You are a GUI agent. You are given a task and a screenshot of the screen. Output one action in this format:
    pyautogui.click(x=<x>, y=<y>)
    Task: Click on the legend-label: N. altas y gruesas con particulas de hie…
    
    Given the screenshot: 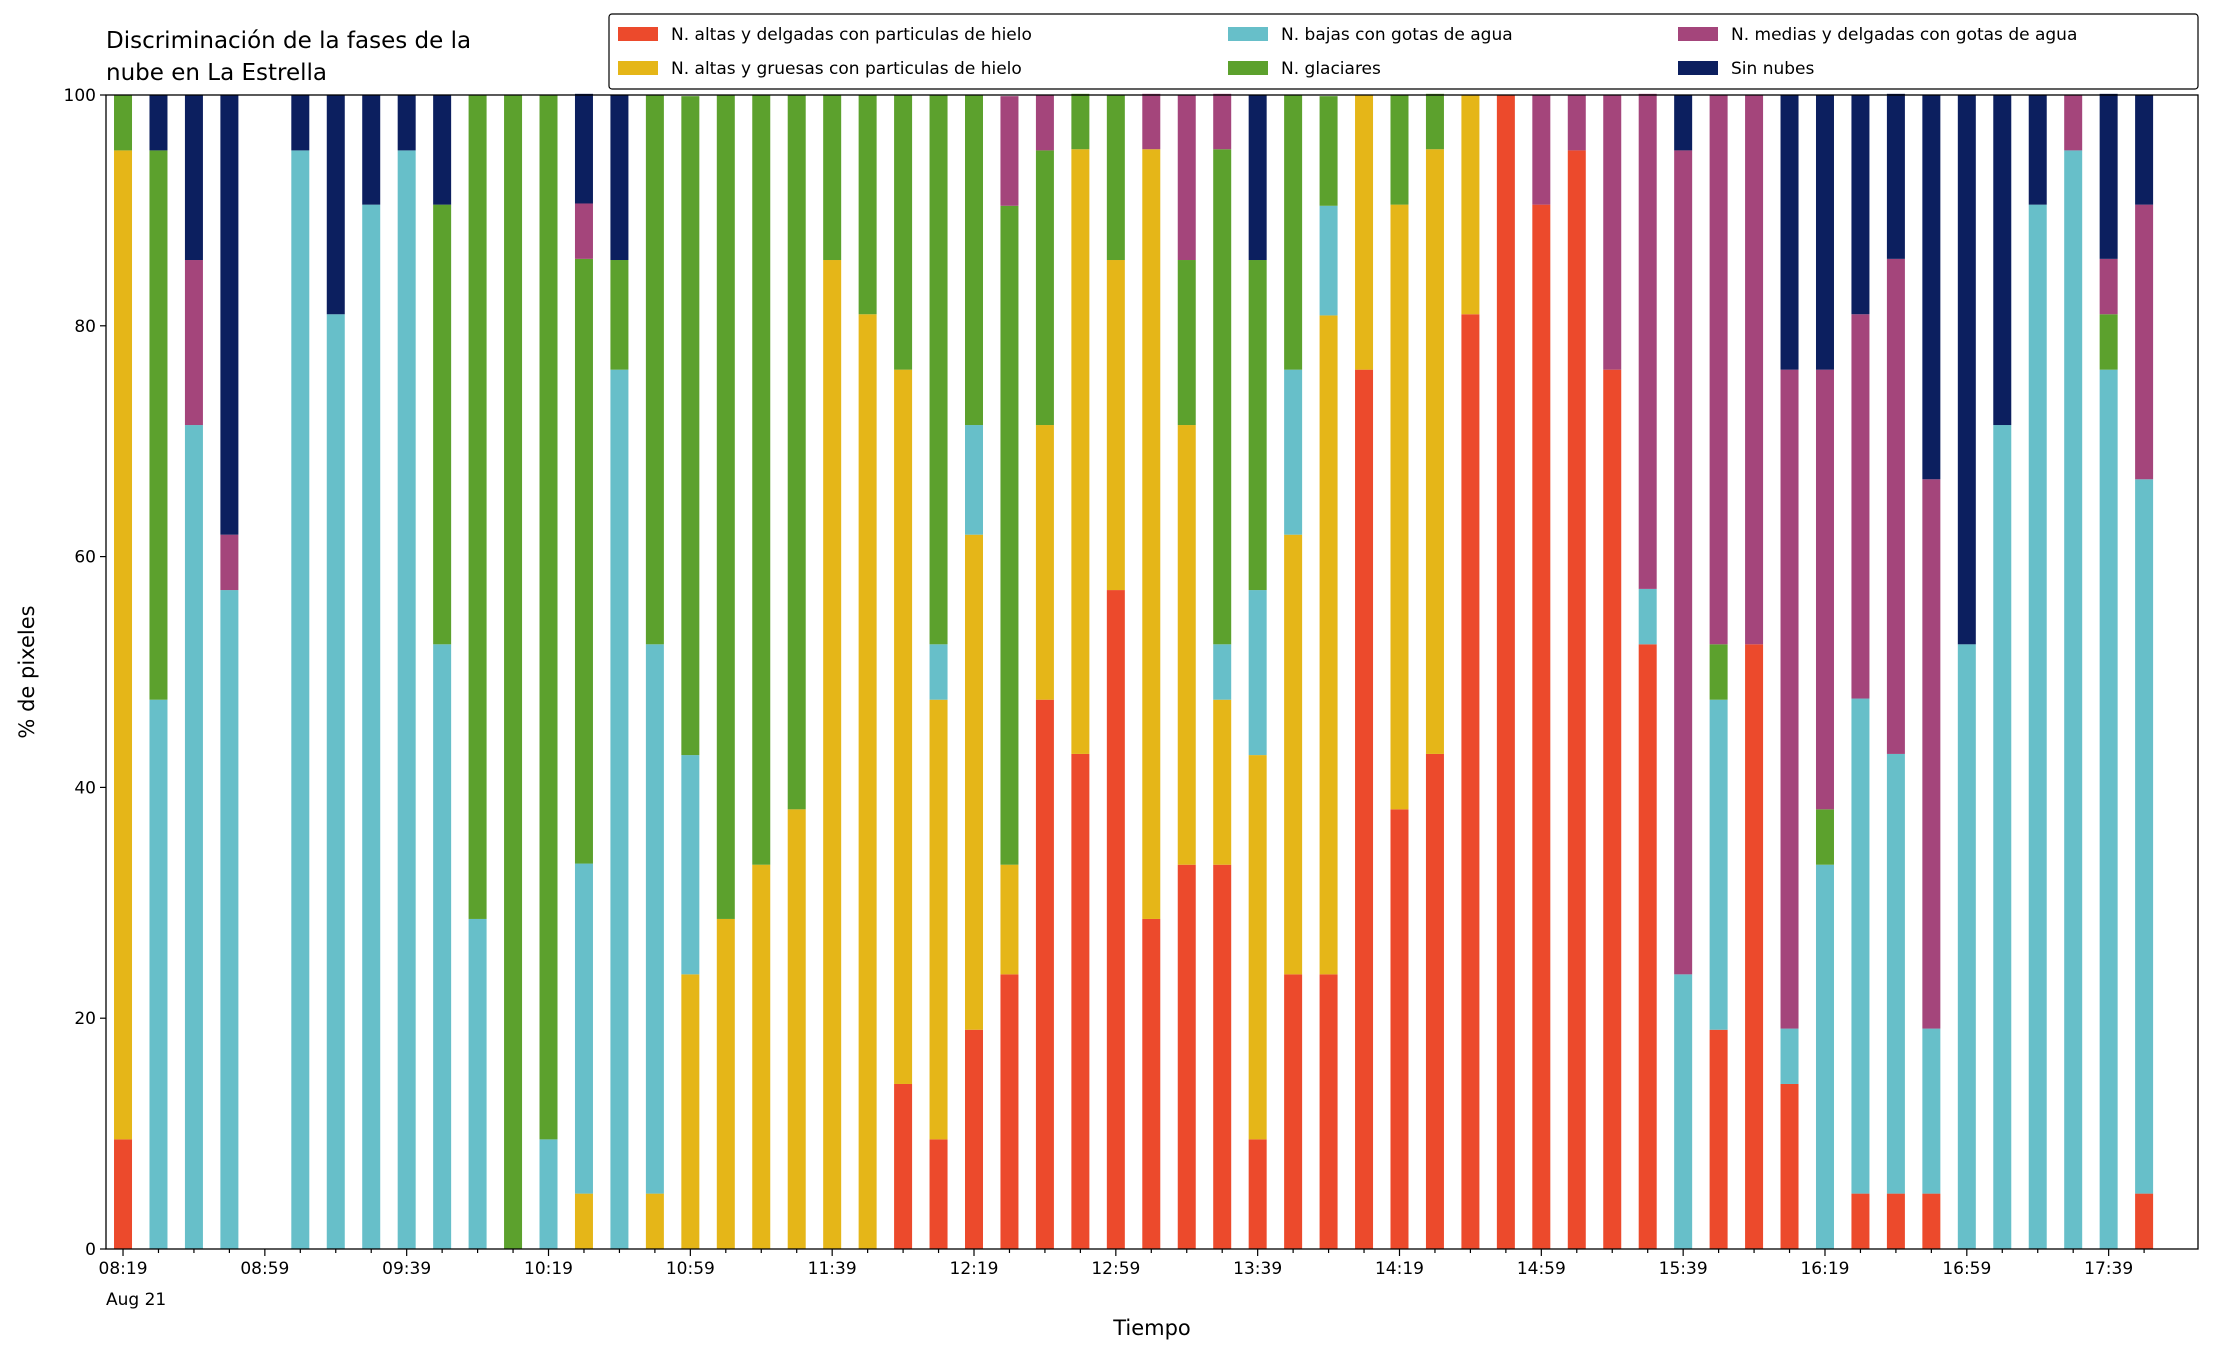 What is the action you would take?
    pyautogui.click(x=846, y=69)
    